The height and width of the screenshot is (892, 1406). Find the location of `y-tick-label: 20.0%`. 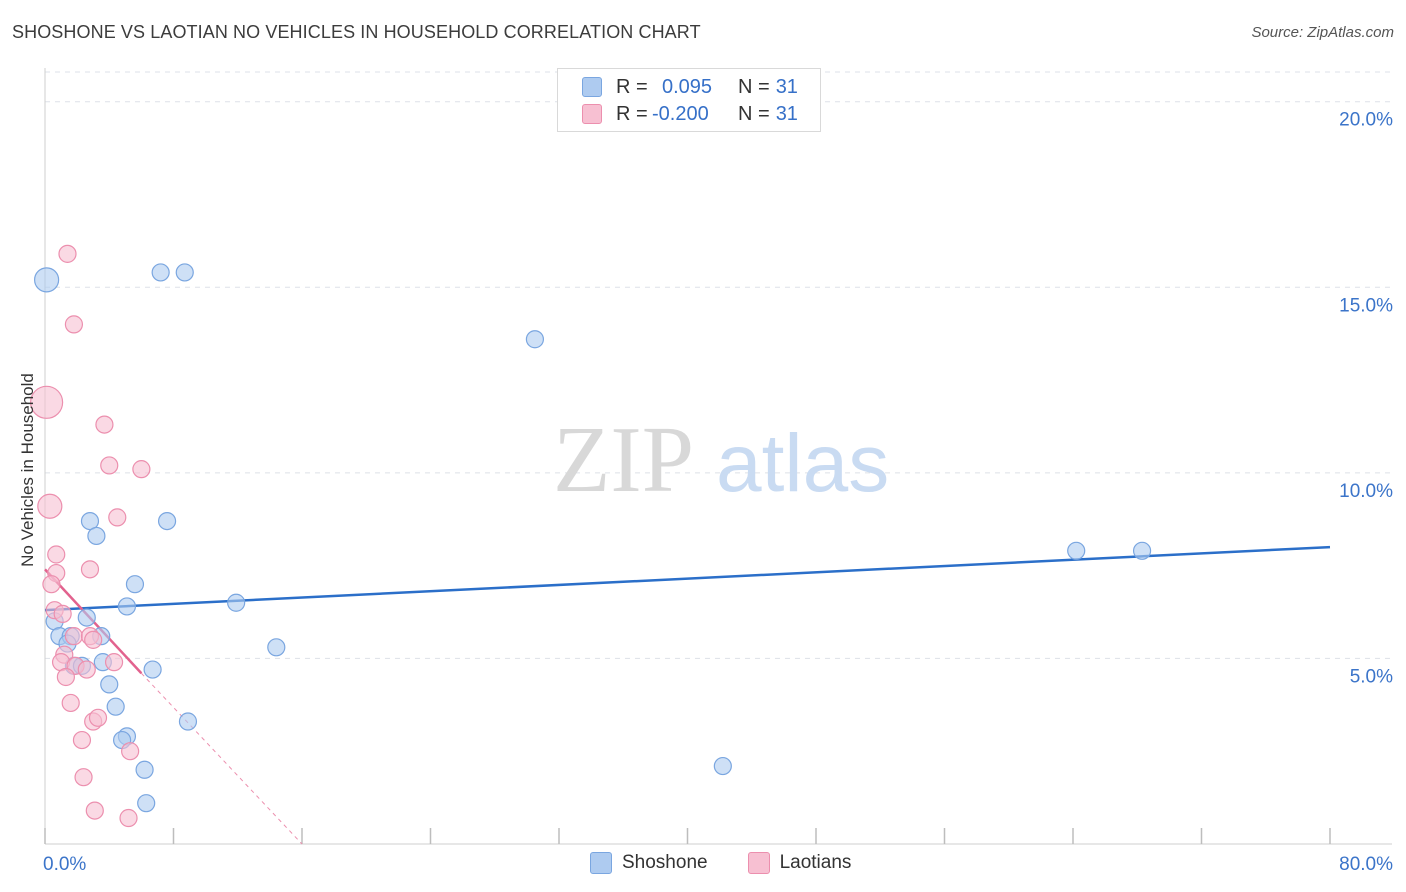

y-tick-label: 20.0% is located at coordinates (1366, 120).